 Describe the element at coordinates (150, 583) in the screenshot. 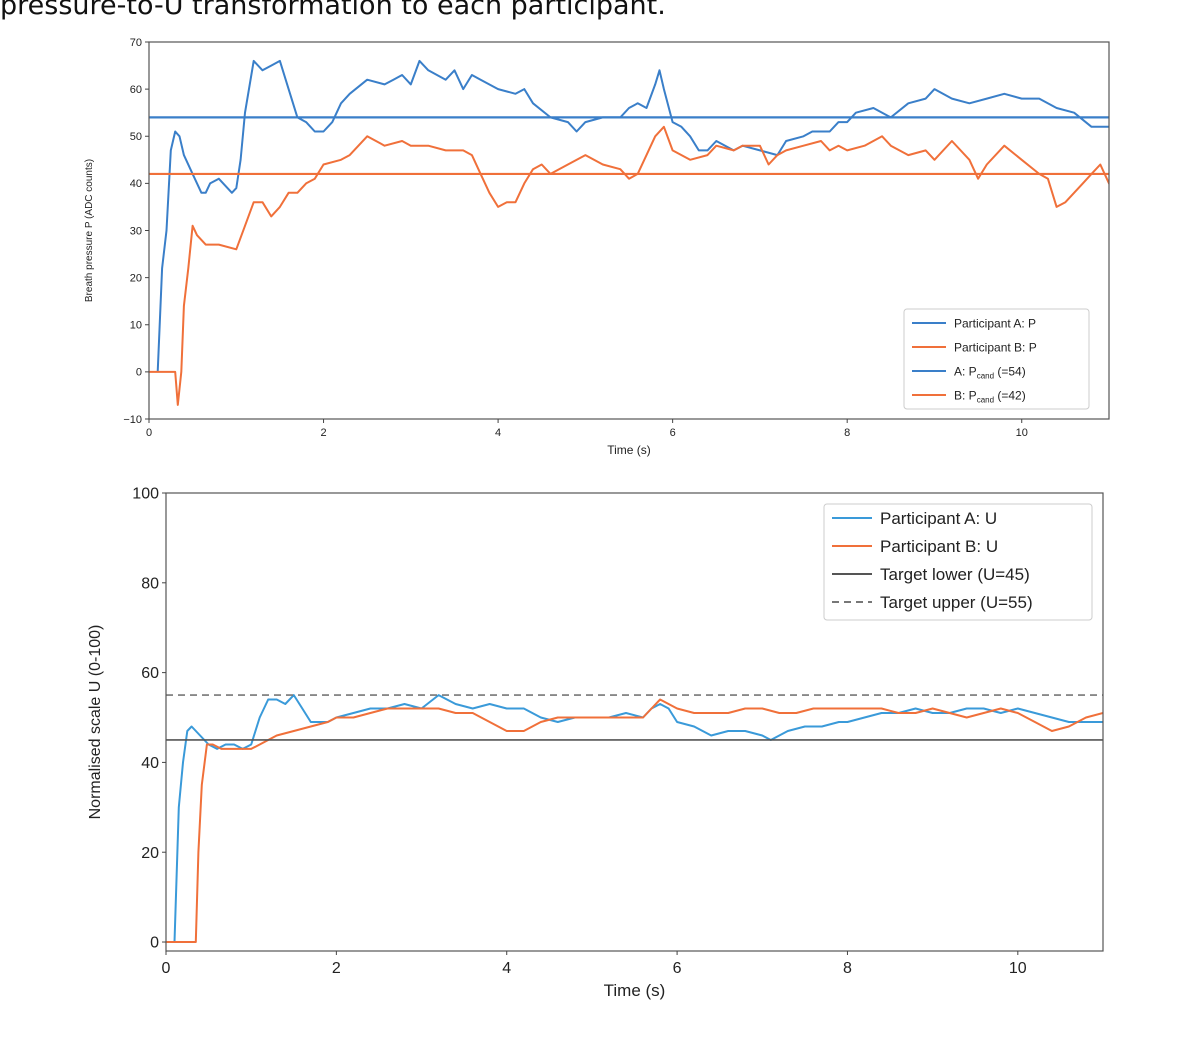

I see `y-tick-label: 80` at that location.